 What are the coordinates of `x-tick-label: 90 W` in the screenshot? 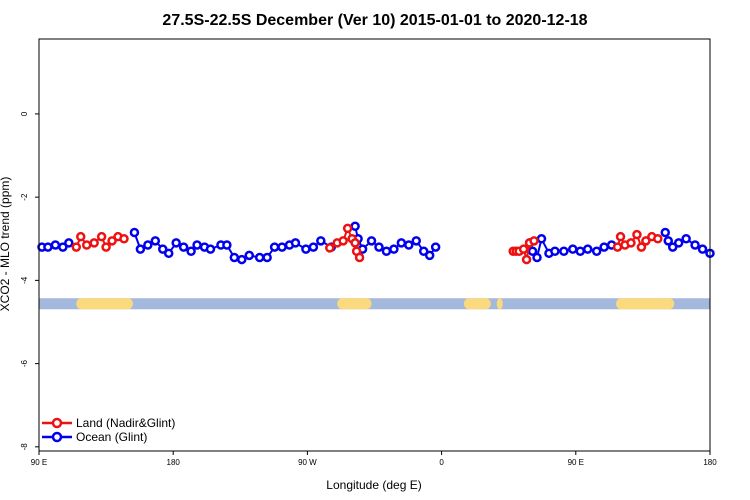 It's located at (307, 462).